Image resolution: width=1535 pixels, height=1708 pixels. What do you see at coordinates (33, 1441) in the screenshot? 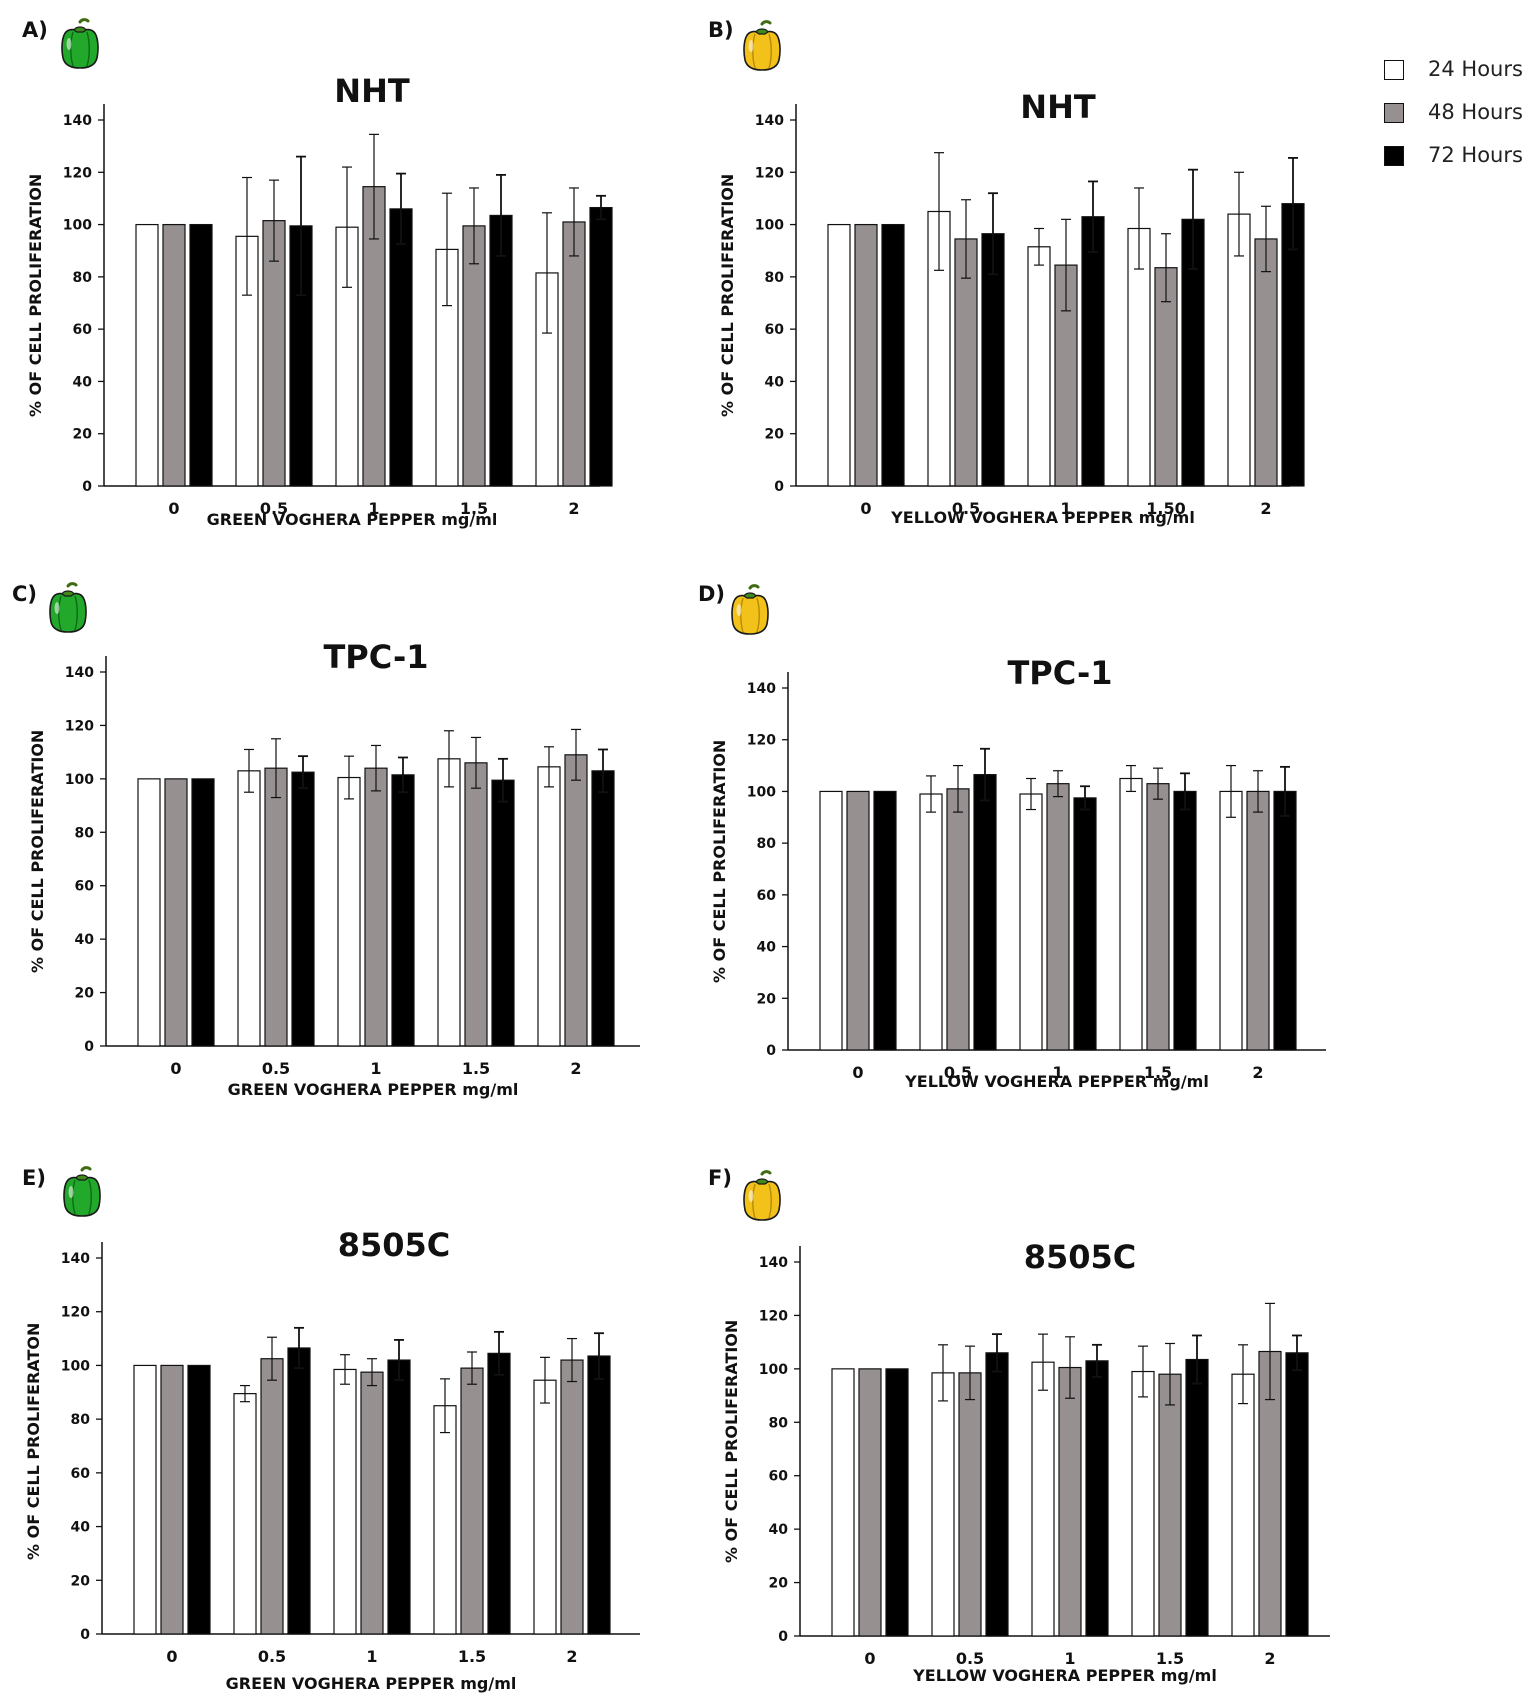
I see `y-axis-label: % OF CELL PROLIFERATON` at bounding box center [33, 1441].